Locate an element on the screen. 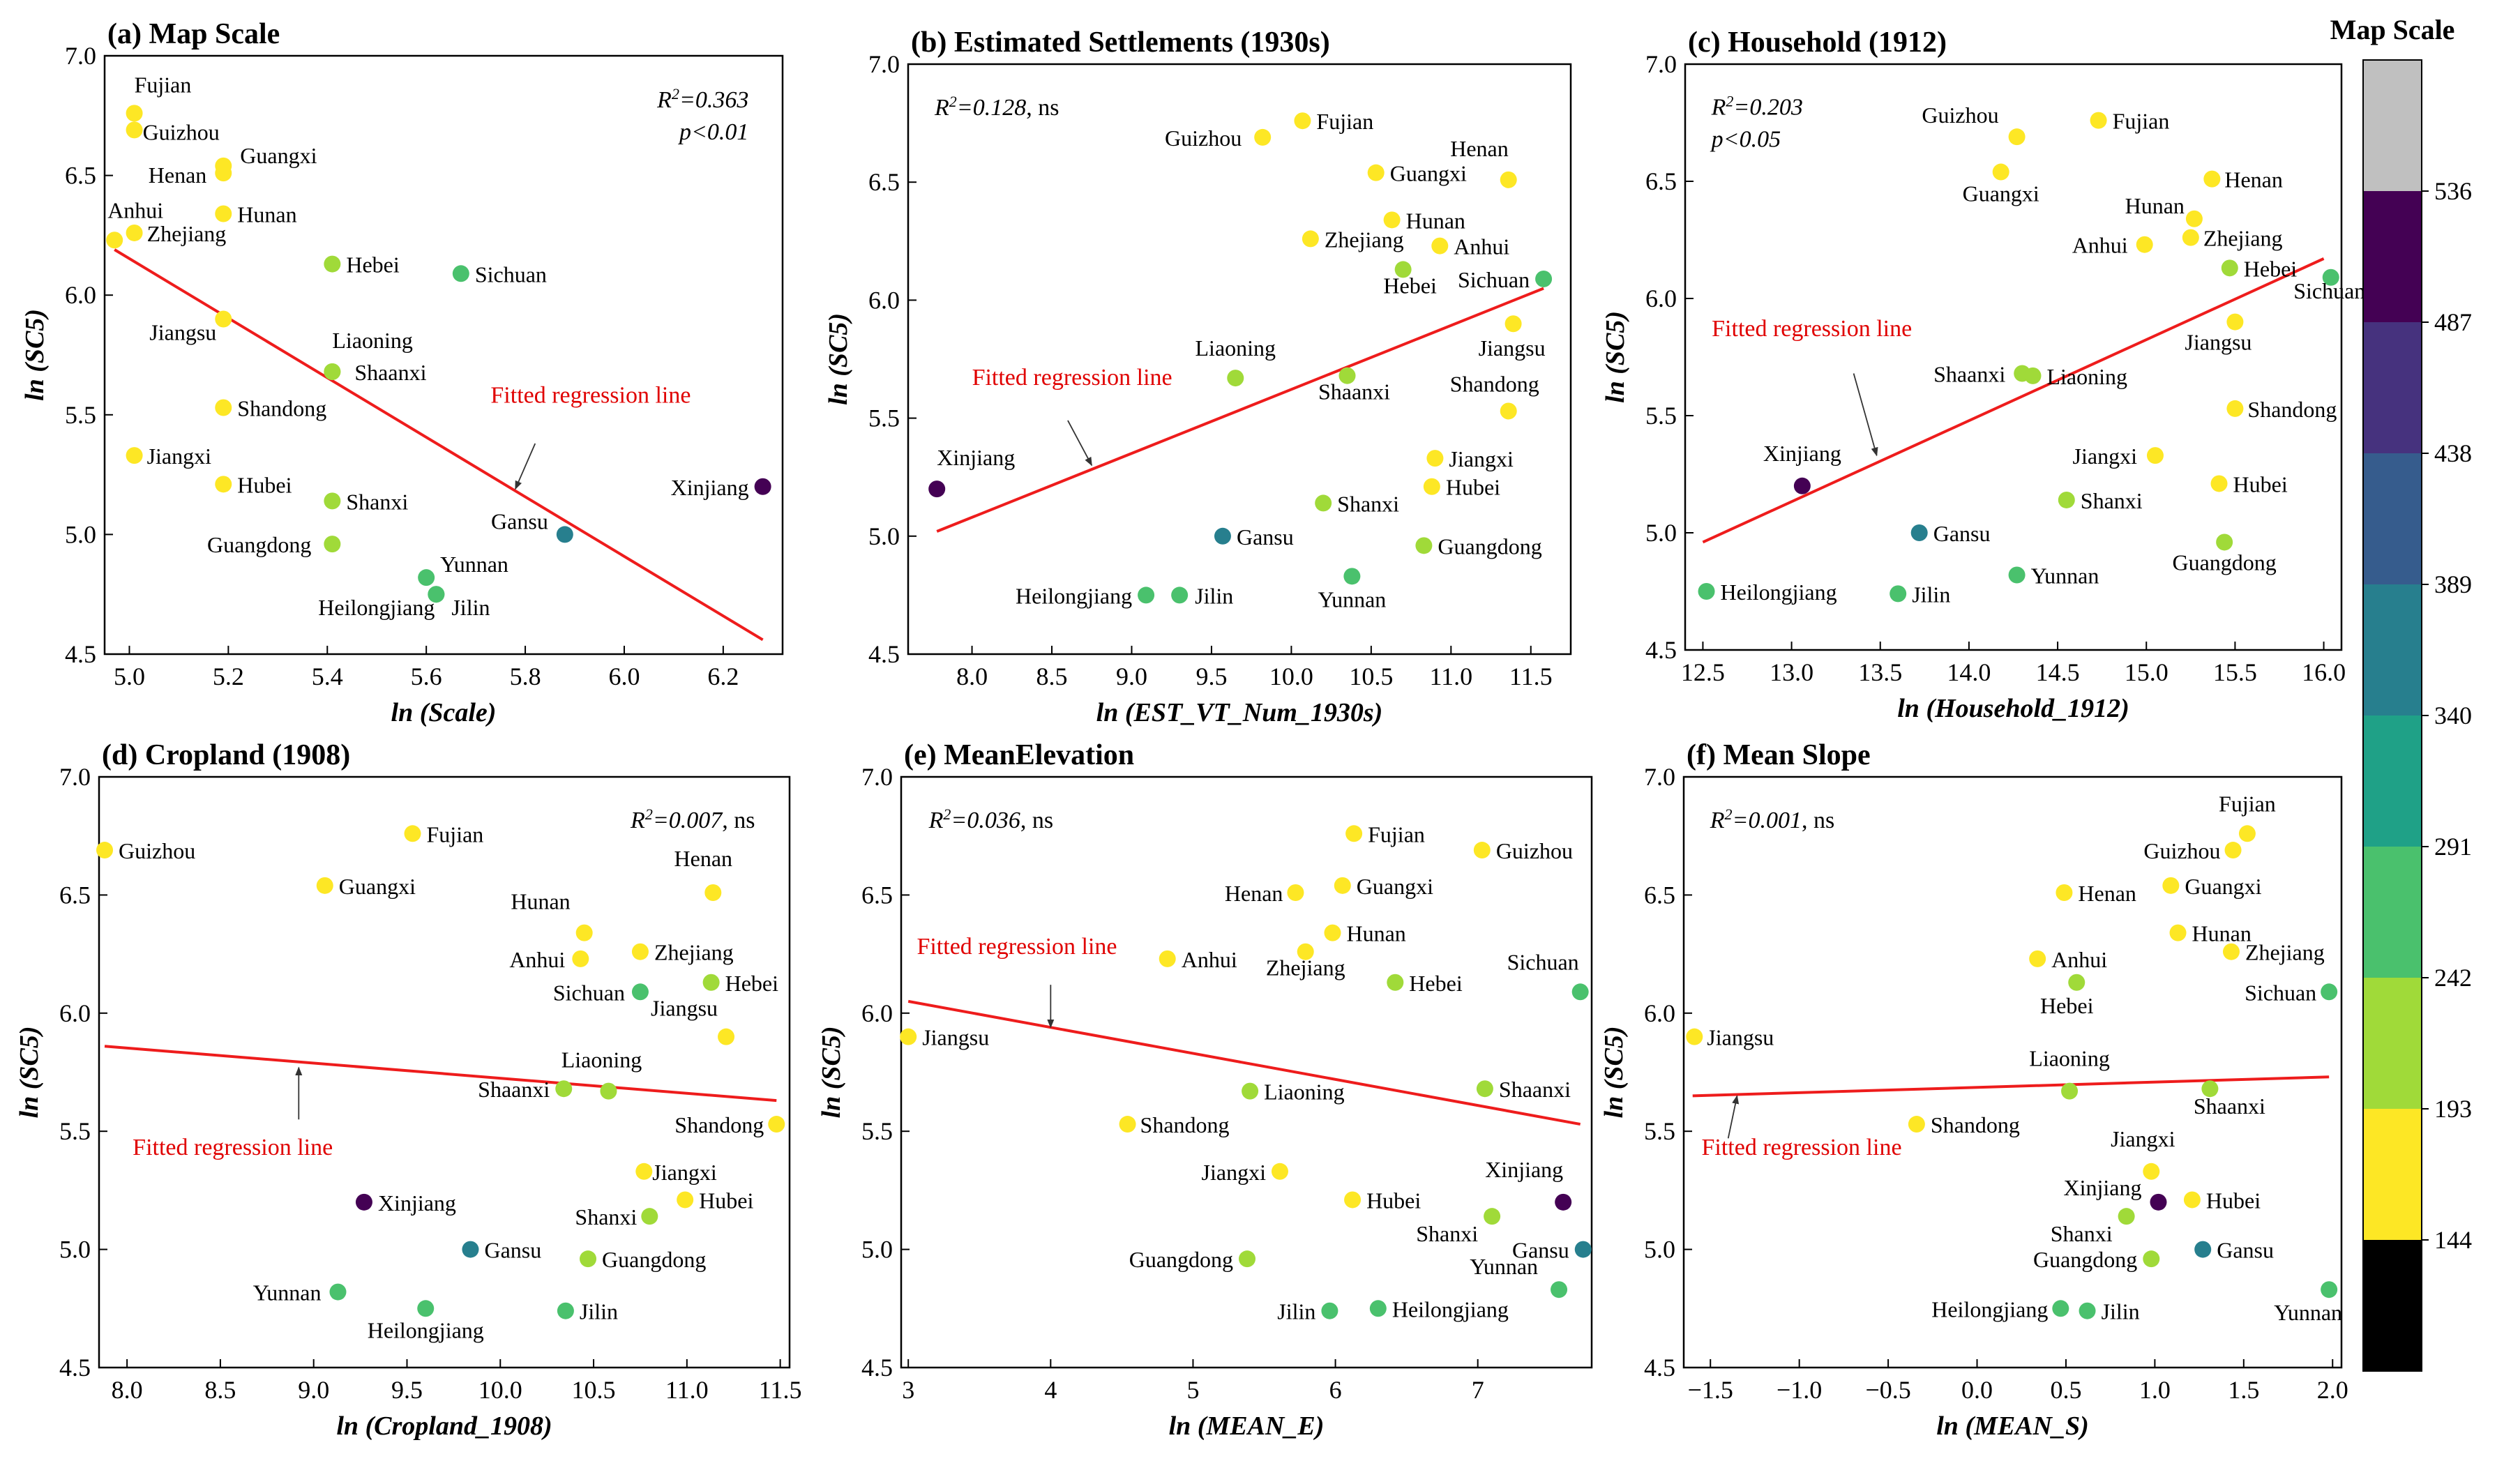 Image resolution: width=2504 pixels, height=1484 pixels. point-label: Hebei is located at coordinates (373, 265).